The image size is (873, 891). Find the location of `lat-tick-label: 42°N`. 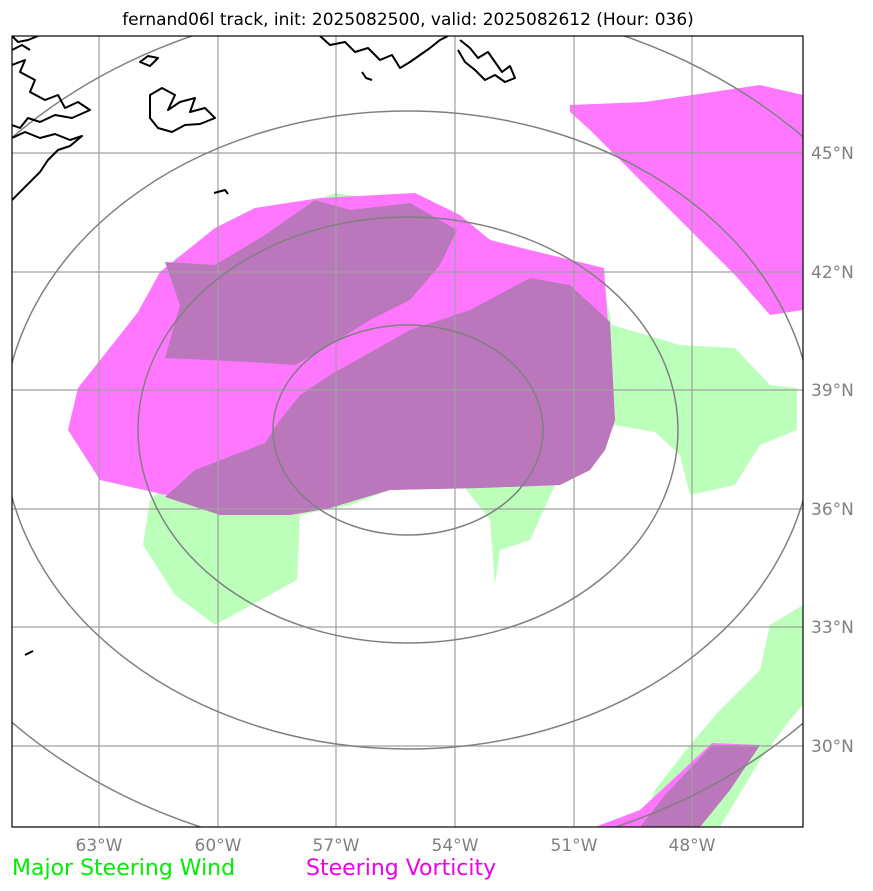

lat-tick-label: 42°N is located at coordinates (832, 273).